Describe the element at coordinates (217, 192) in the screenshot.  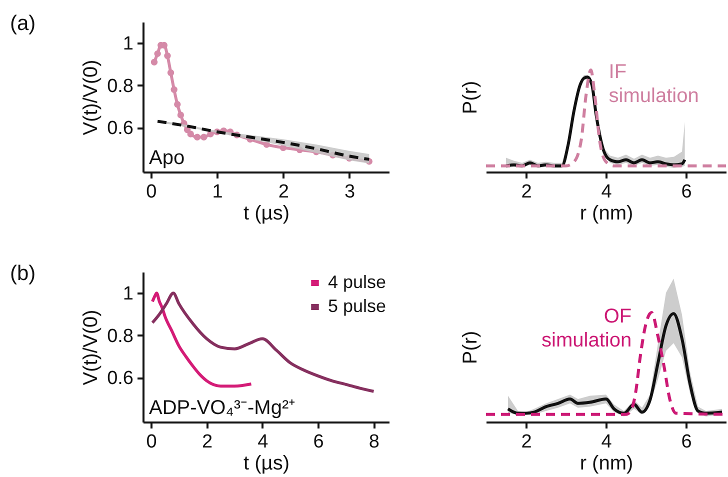
I see `x-tick-label: 1` at that location.